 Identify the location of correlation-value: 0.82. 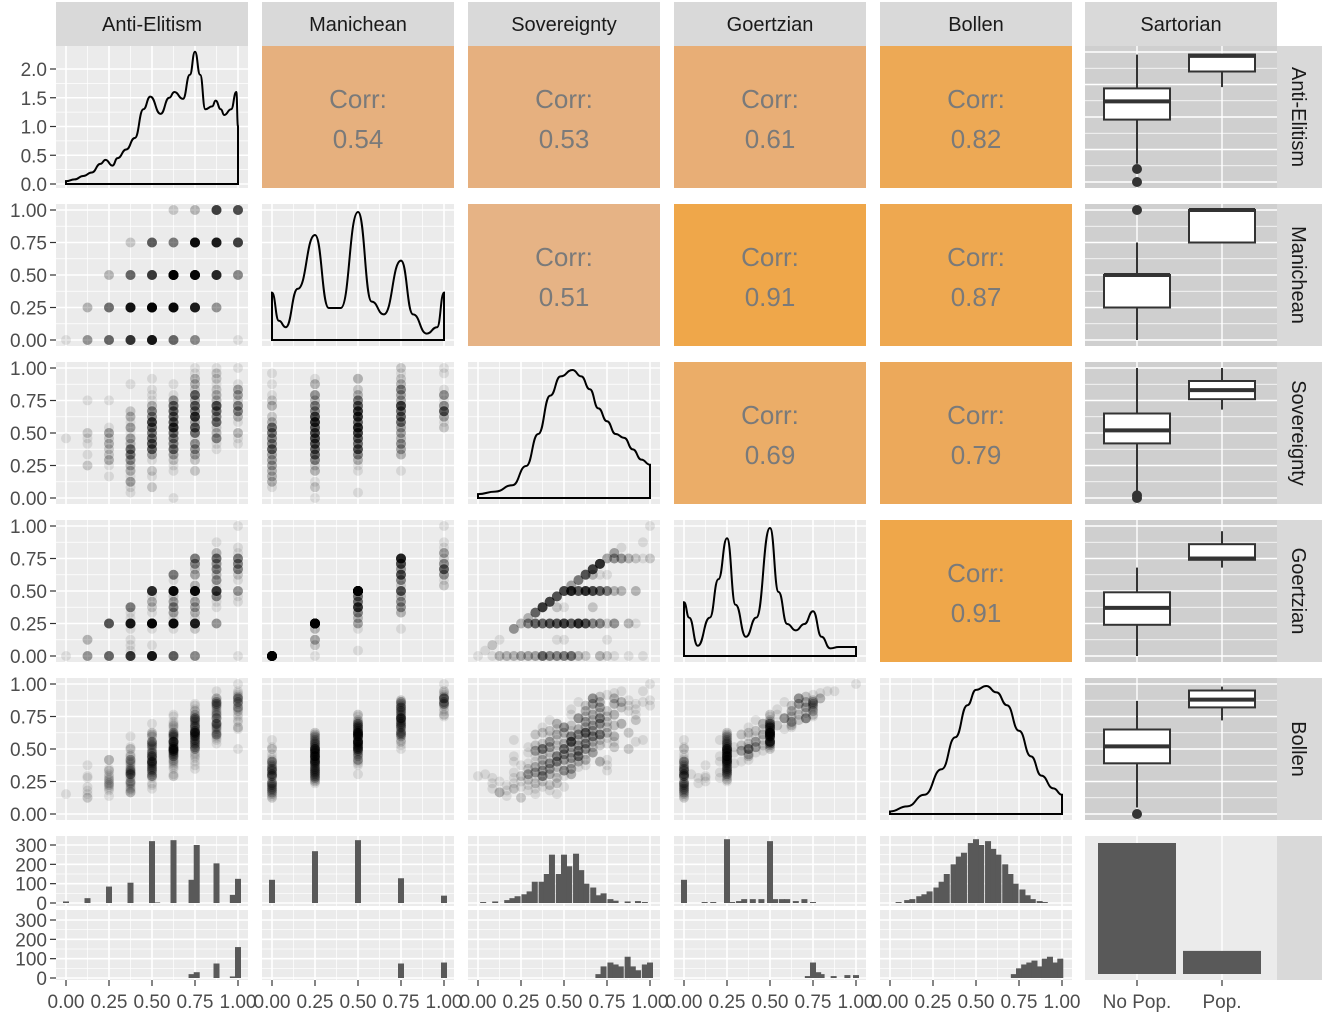
(976, 139).